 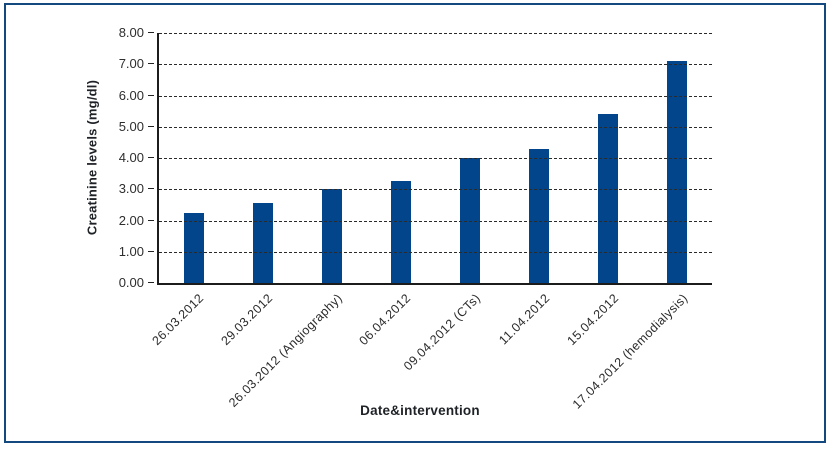 I want to click on x-tick-label: 29.03.2012, so click(x=247, y=319).